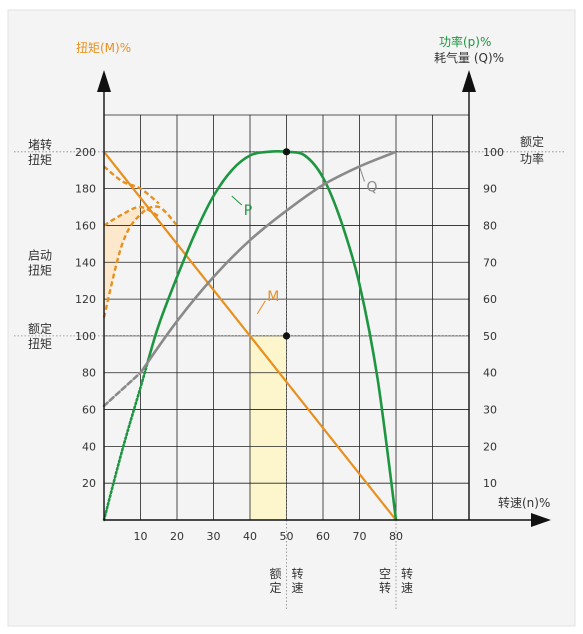 This screenshot has height=634, width=583. Describe the element at coordinates (103, 48) in the screenshot. I see `y-left-axis-title: 扭矩(M)%` at that location.